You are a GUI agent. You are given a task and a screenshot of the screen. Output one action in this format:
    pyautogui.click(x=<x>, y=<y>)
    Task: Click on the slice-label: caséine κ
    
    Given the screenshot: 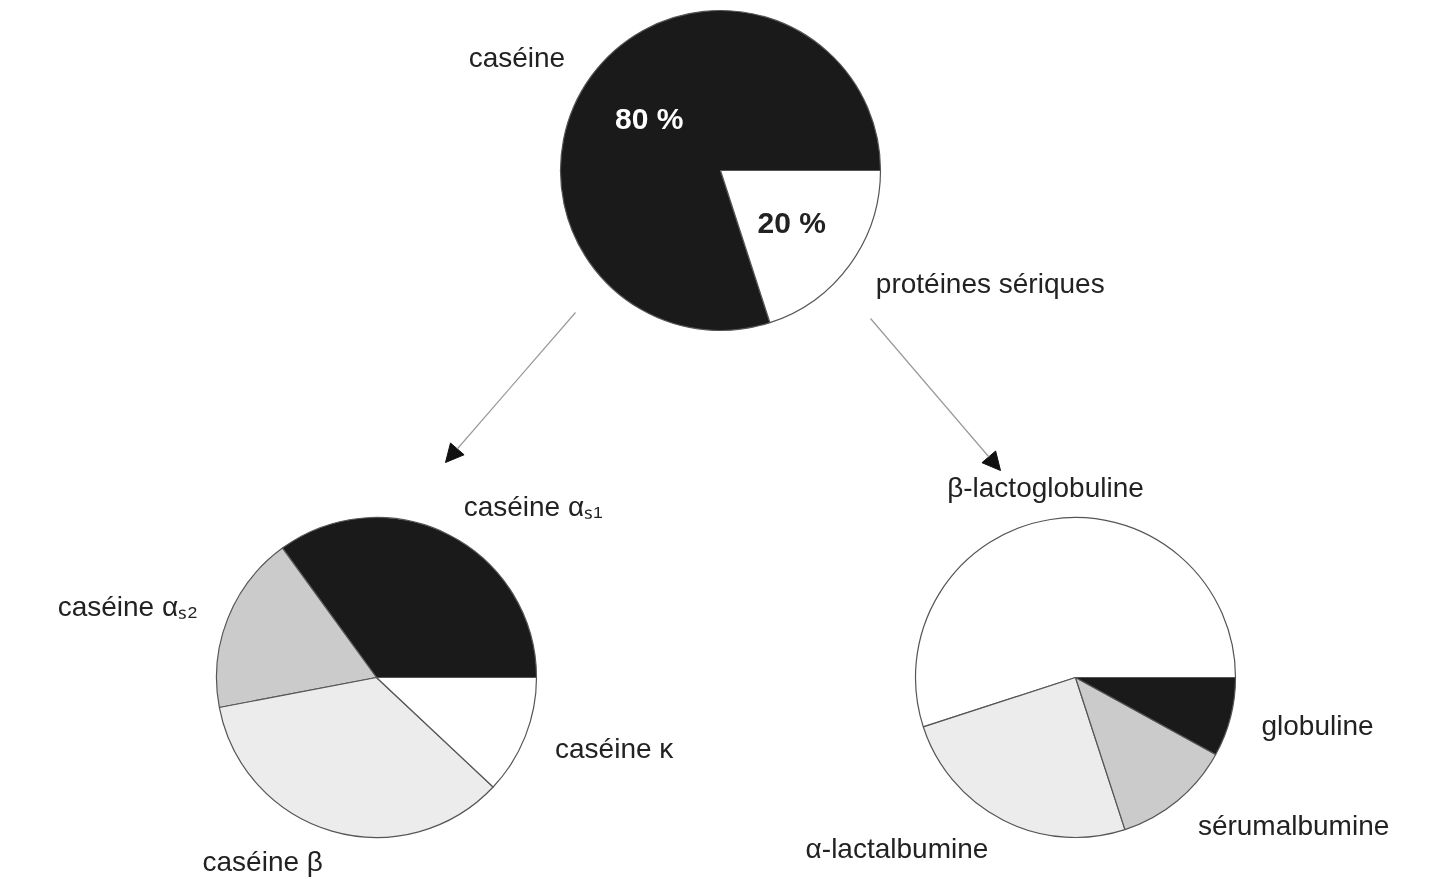 What is the action you would take?
    pyautogui.click(x=615, y=748)
    